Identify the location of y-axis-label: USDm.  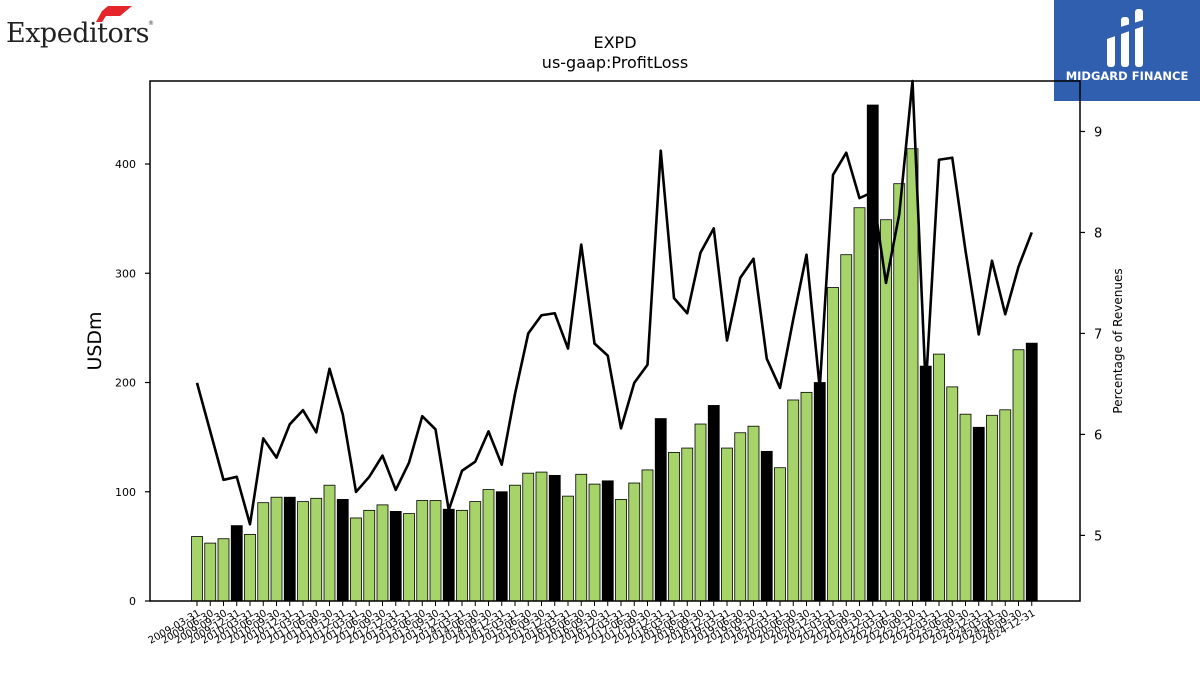
(95, 340).